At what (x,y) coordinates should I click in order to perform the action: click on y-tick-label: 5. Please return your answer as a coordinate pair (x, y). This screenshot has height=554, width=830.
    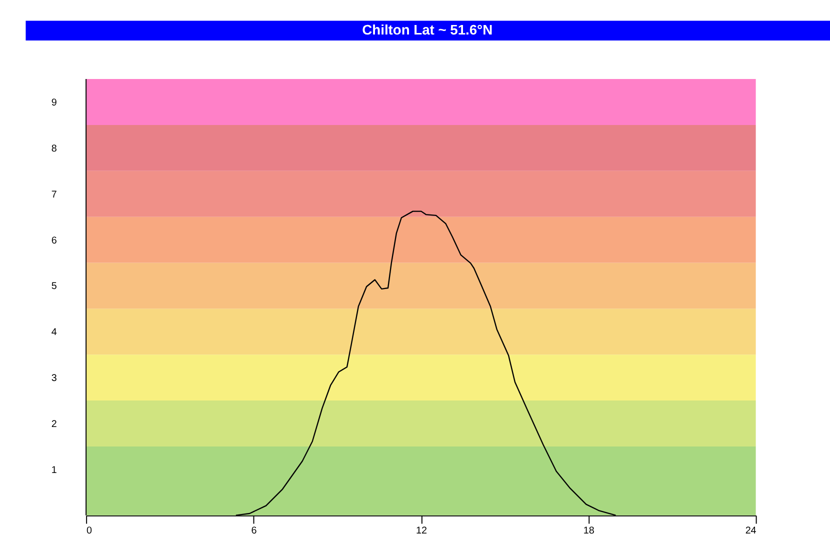
    Looking at the image, I should click on (54, 286).